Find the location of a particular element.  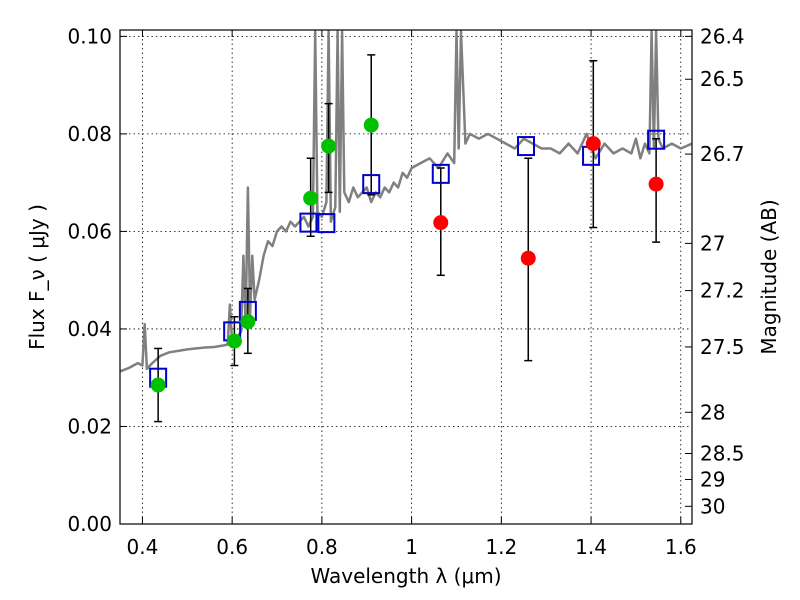

x-tick-label: 0.6 is located at coordinates (232, 547).